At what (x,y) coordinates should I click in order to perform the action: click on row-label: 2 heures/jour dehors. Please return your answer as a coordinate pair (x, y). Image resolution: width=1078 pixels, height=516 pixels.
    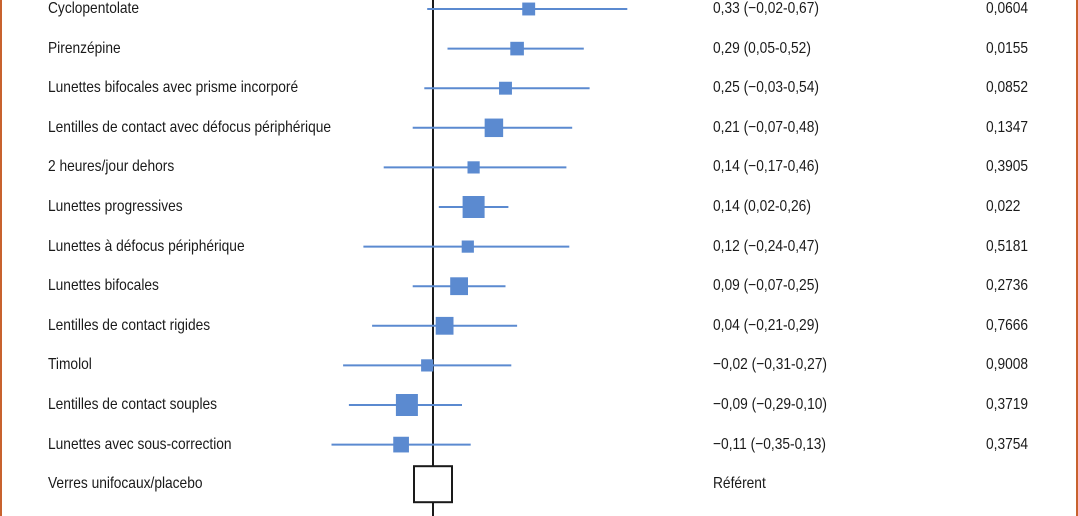
    Looking at the image, I should click on (111, 167).